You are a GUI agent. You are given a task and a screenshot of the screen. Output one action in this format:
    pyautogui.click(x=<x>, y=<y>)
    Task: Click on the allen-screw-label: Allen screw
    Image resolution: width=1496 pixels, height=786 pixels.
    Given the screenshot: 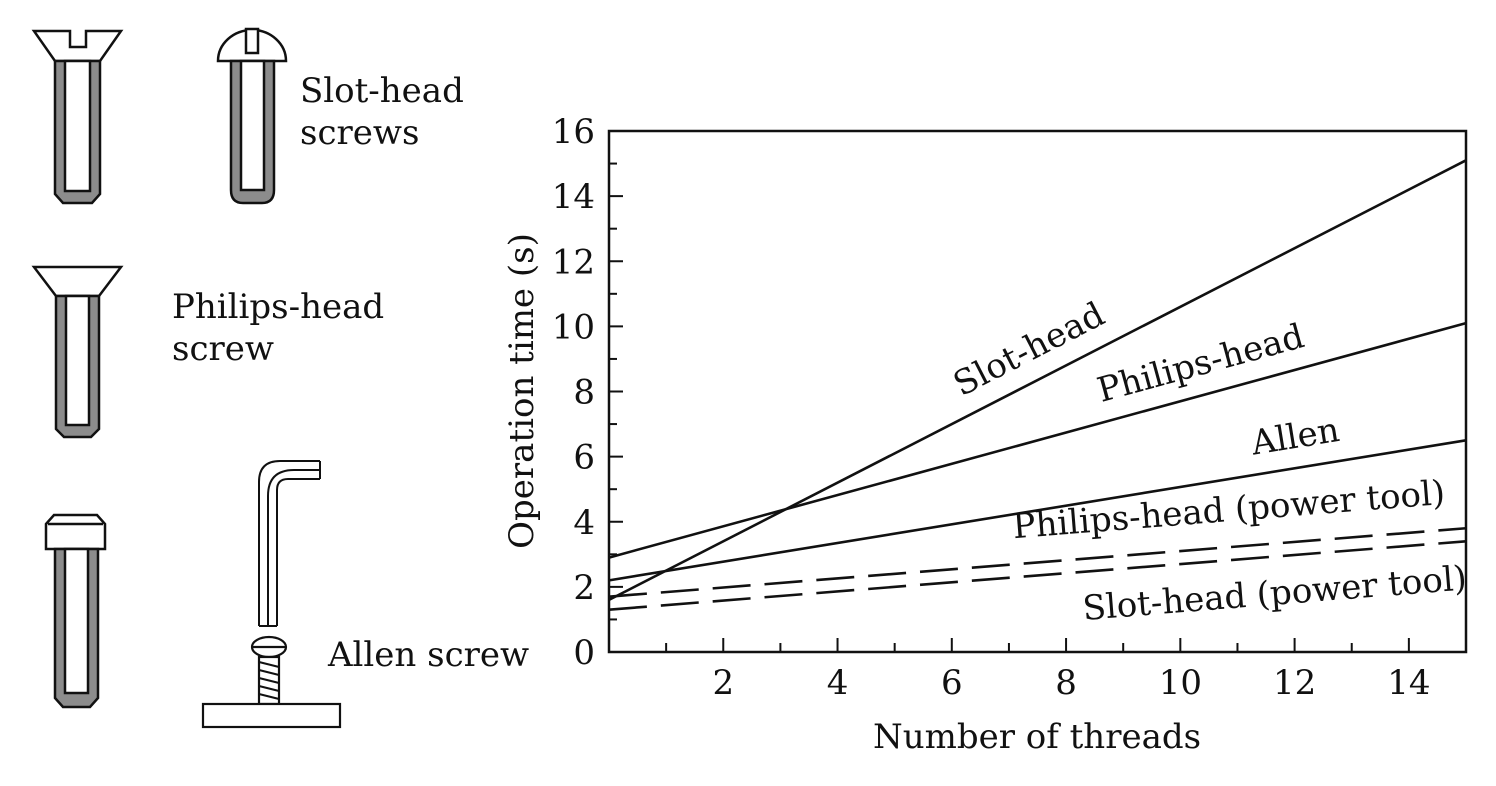 What is the action you would take?
    pyautogui.click(x=429, y=655)
    